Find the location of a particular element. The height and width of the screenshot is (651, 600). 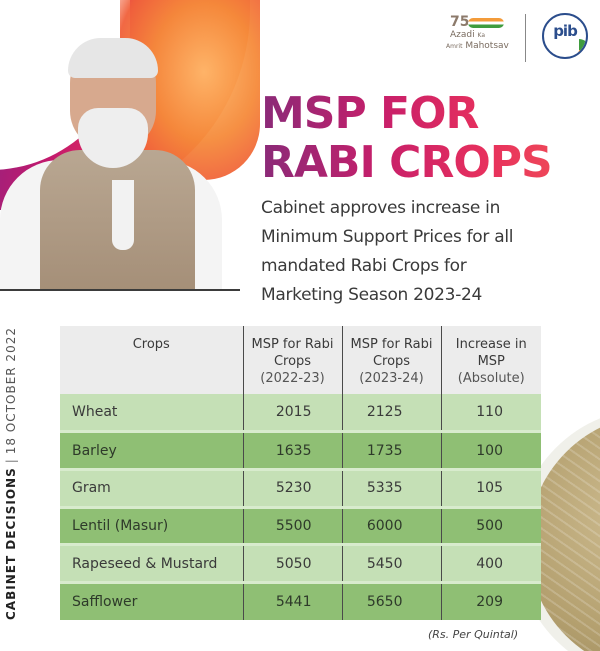

cabinet-decisions-label: CABINET DECISIONS | 18 OCTOBER 2022 is located at coordinates (13, 470).